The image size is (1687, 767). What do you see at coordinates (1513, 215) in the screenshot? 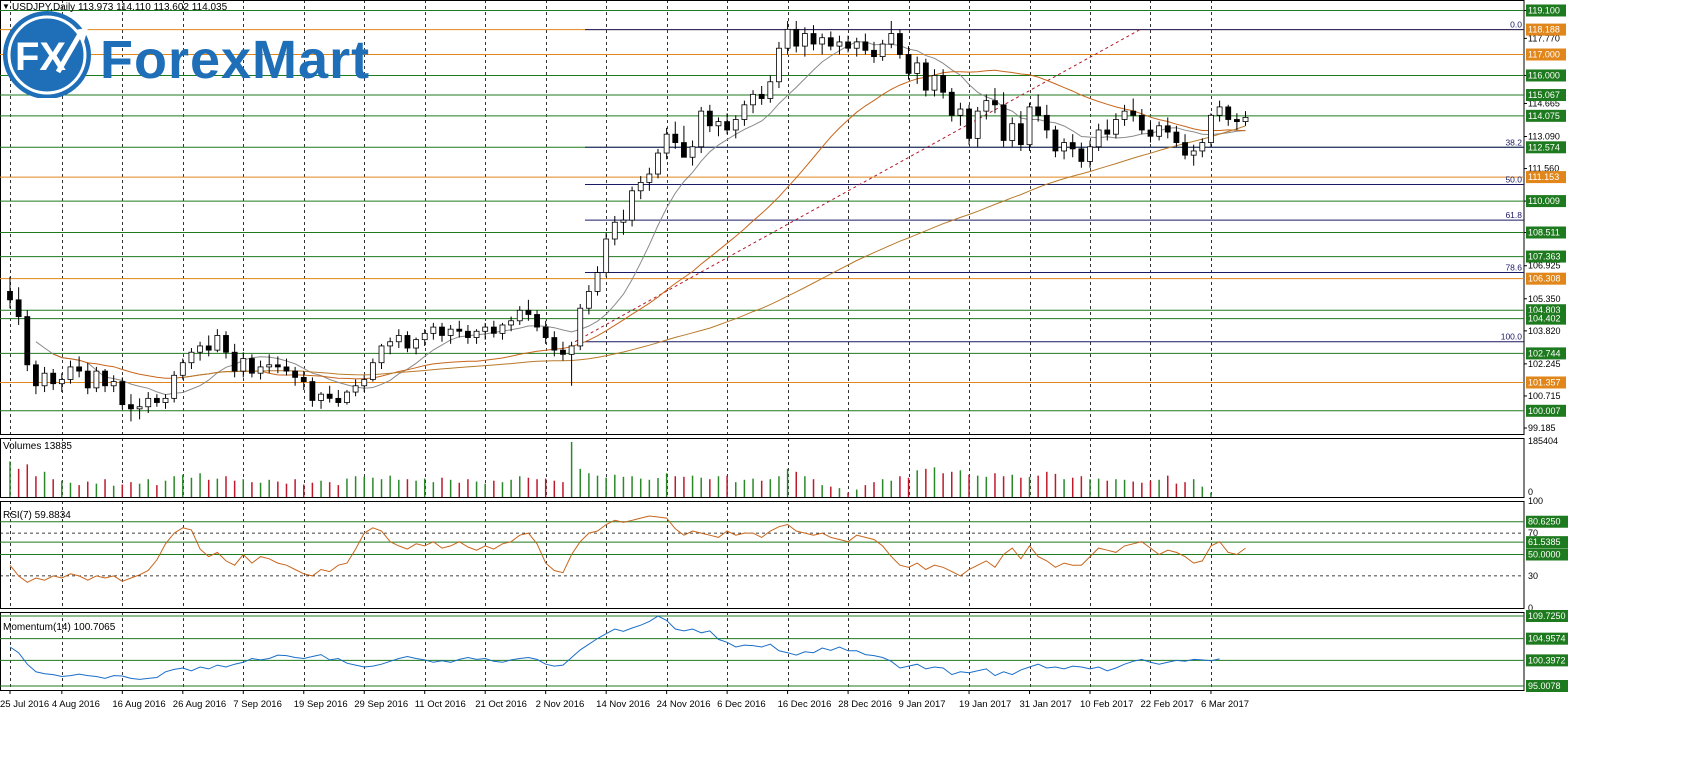
I see `fib-label: 61.8` at bounding box center [1513, 215].